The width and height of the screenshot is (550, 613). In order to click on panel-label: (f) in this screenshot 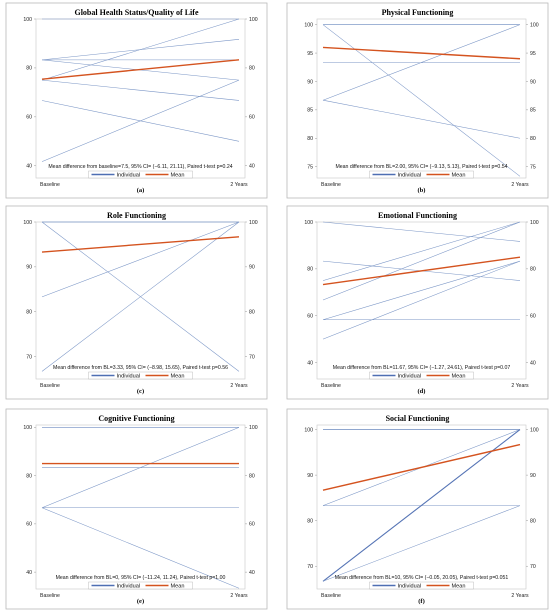, I will do `click(421, 601)`.